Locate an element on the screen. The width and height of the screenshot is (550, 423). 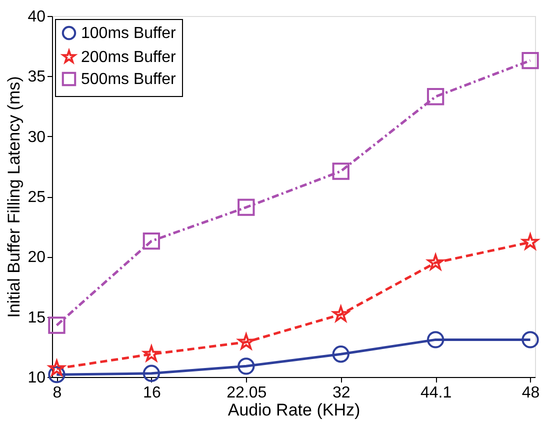
y-tick-label: 40 is located at coordinates (37, 17).